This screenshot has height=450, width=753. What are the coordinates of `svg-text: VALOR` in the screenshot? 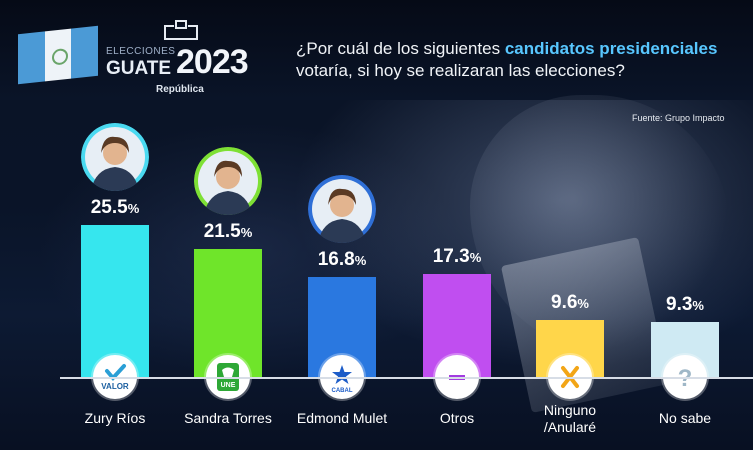 It's located at (115, 386).